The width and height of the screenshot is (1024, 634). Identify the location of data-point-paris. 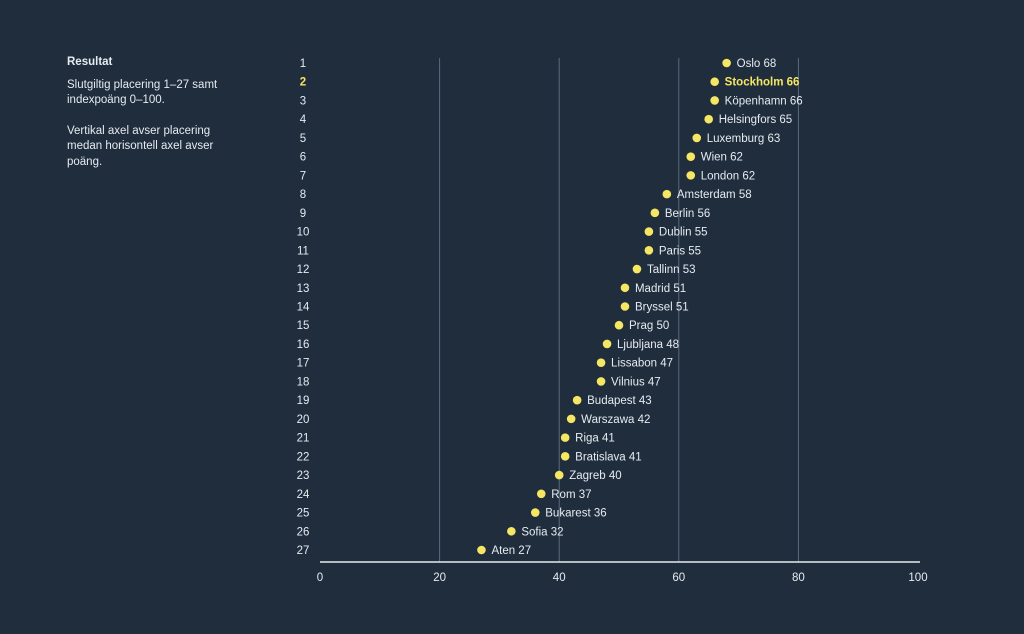
(649, 250).